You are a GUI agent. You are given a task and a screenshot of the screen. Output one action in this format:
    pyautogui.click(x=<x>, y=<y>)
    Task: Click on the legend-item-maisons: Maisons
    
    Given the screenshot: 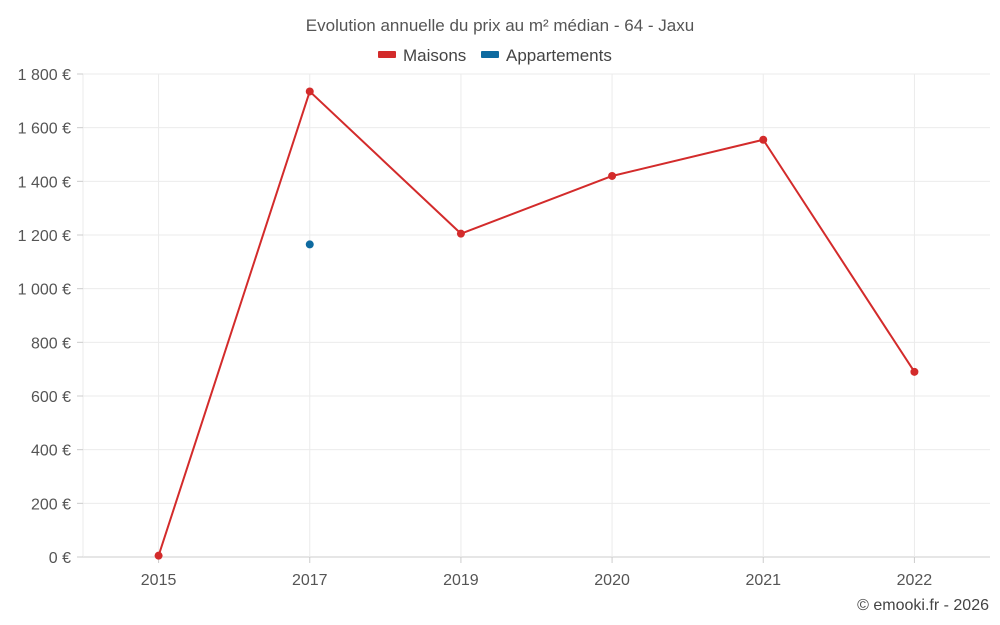 What is the action you would take?
    pyautogui.click(x=422, y=55)
    